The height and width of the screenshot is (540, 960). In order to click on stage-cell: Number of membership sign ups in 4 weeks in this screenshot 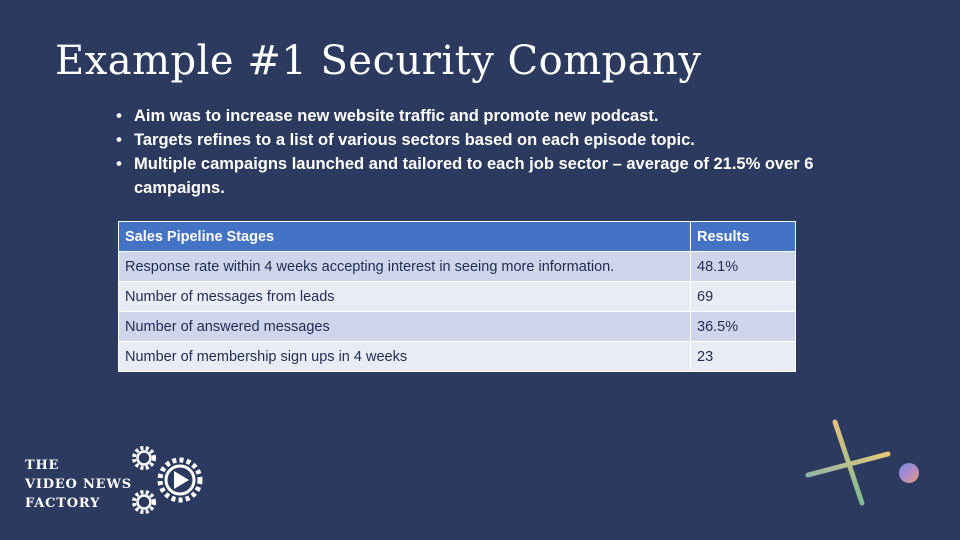, I will do `click(404, 356)`.